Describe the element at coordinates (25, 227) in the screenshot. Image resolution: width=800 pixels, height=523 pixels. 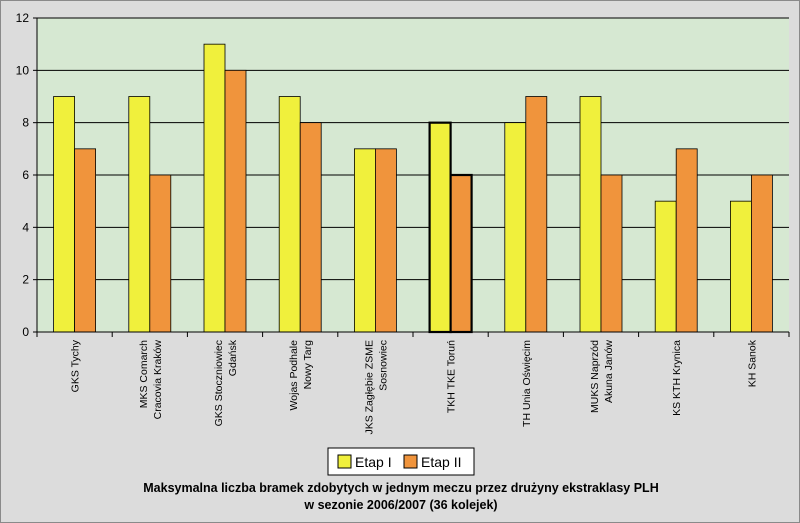
I see `y-tick-label: 4` at that location.